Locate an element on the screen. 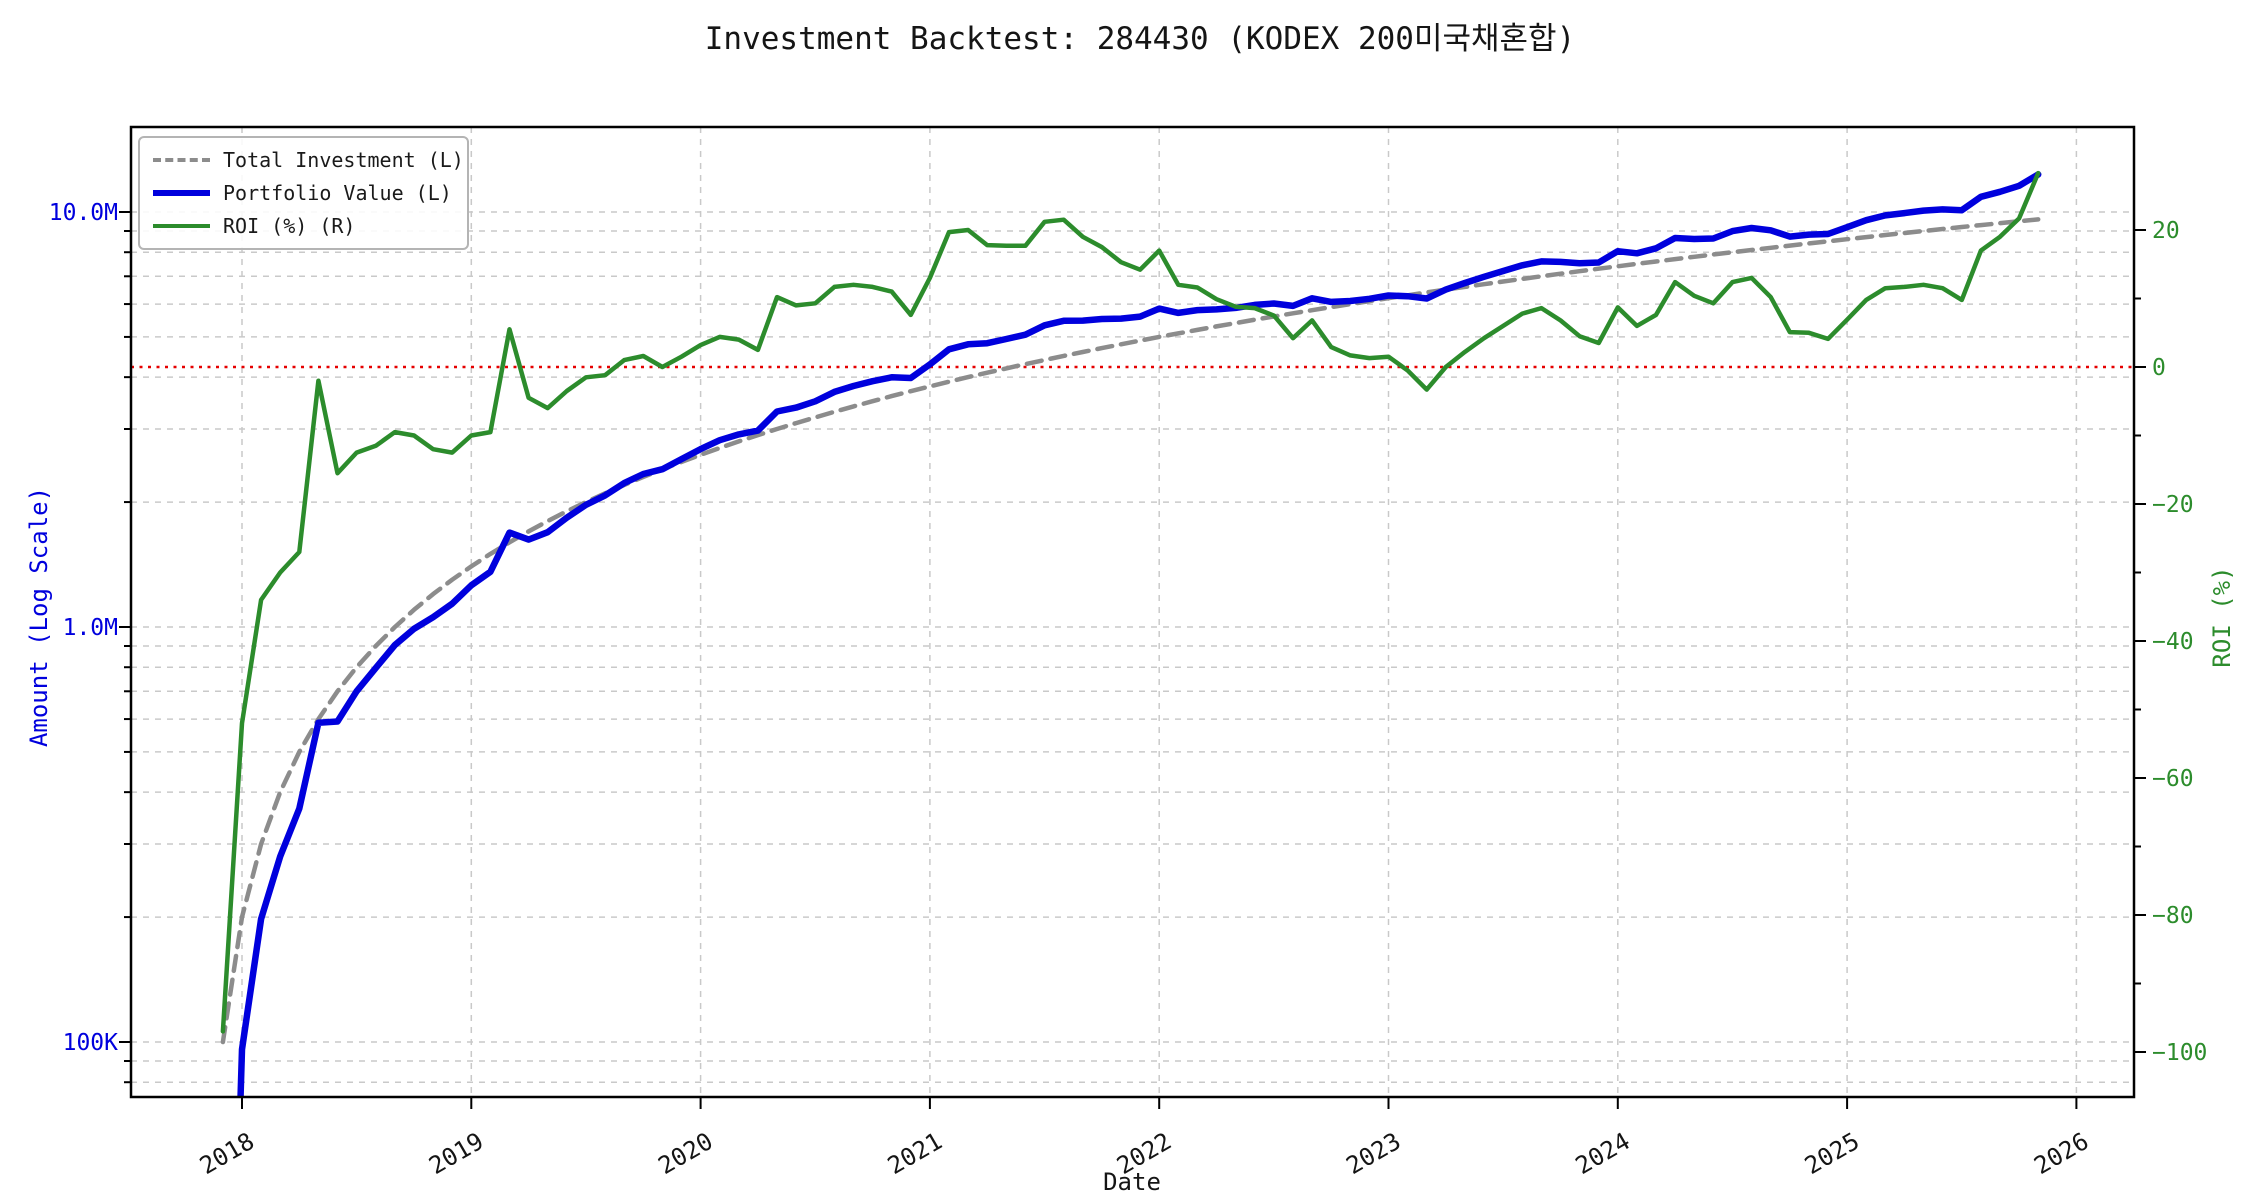 The image size is (2250, 1200). svg-text: 2019 is located at coordinates (456, 1153).